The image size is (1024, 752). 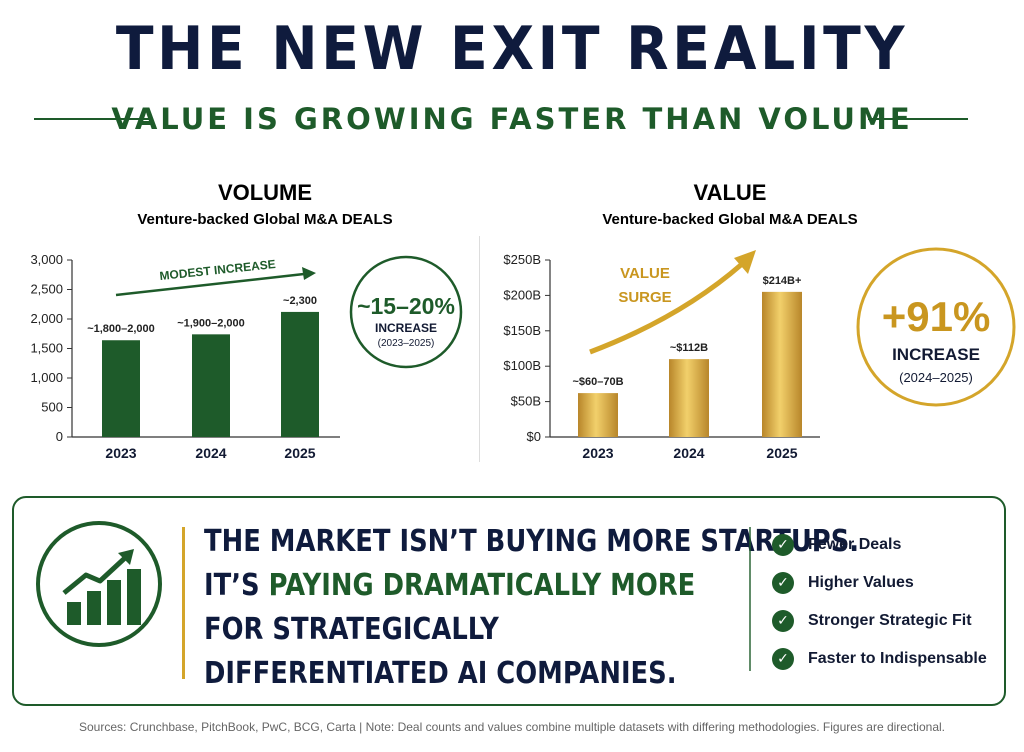 I want to click on value-trend-label-2: SURGE, so click(x=644, y=297).